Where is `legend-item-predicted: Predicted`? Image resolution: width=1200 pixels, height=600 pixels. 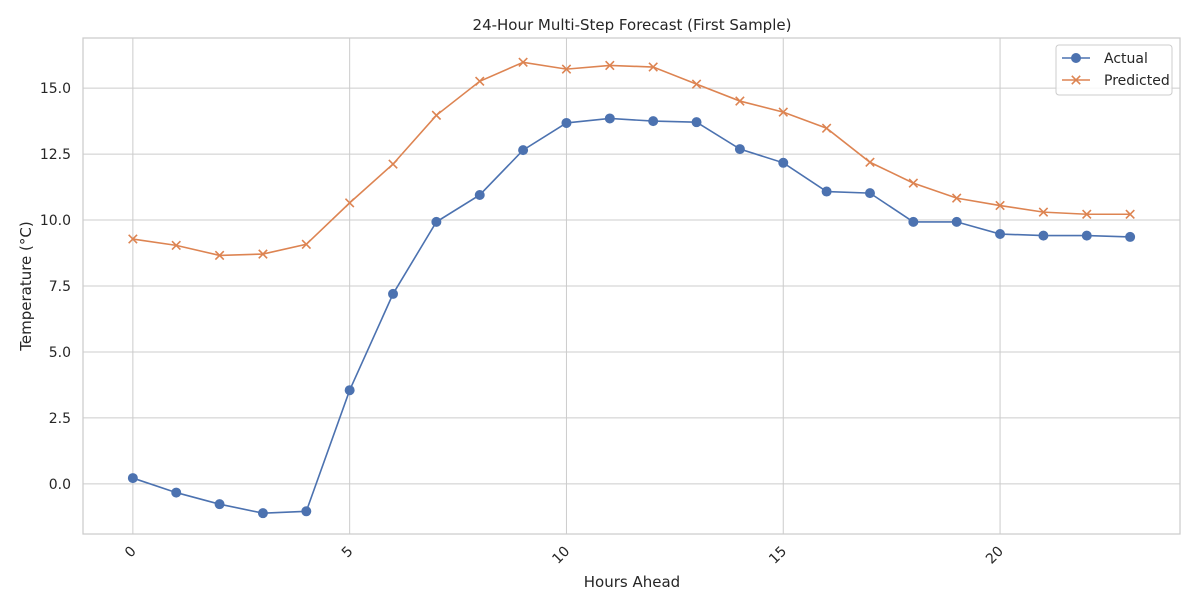 legend-item-predicted: Predicted is located at coordinates (1116, 81).